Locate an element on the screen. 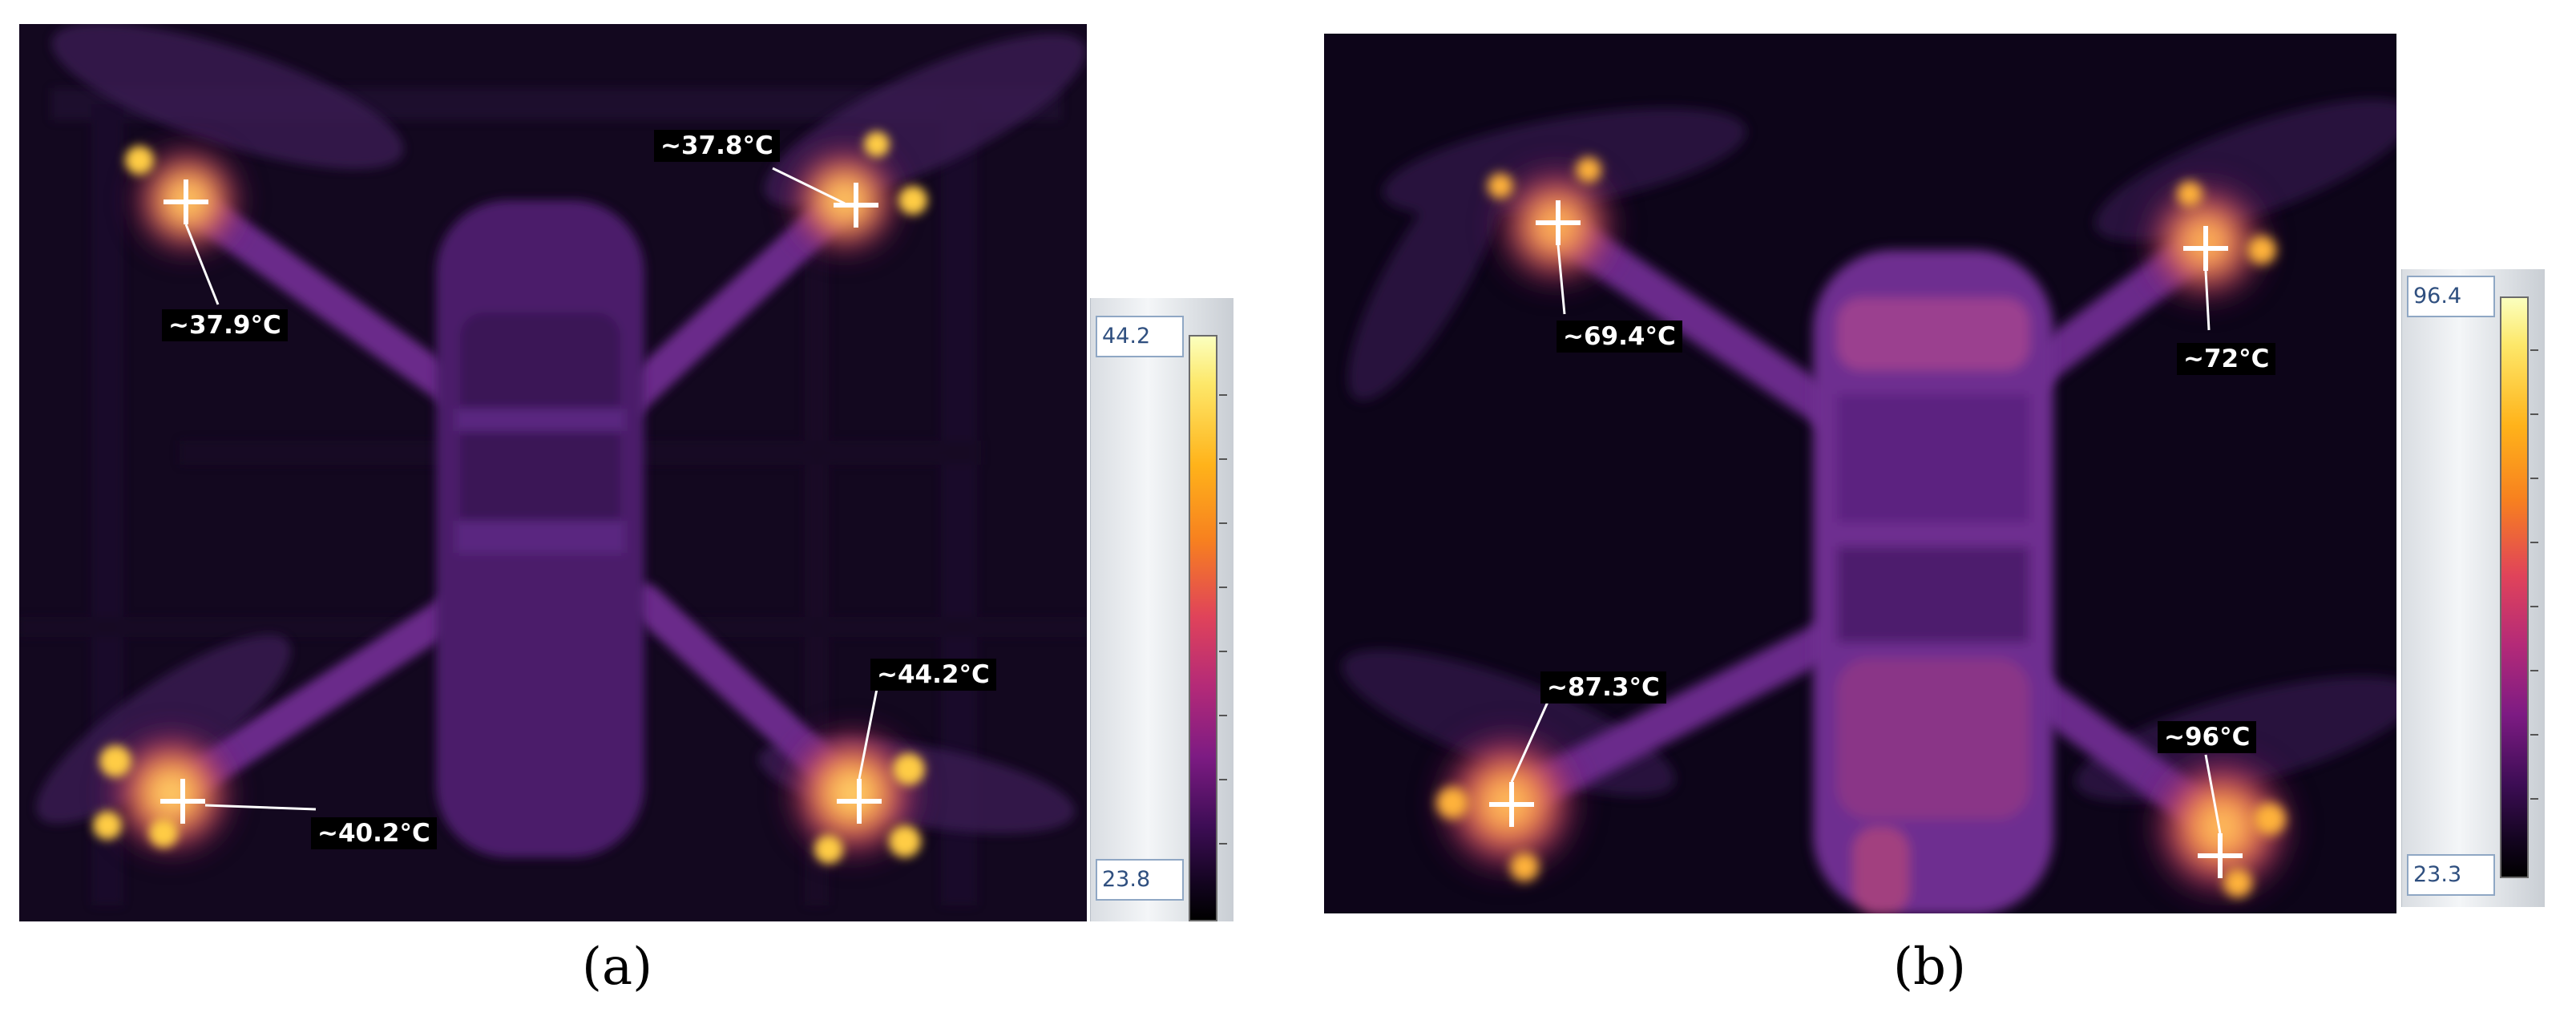 The image size is (2576, 1020). scale-max-label: 44.2 is located at coordinates (1140, 336).